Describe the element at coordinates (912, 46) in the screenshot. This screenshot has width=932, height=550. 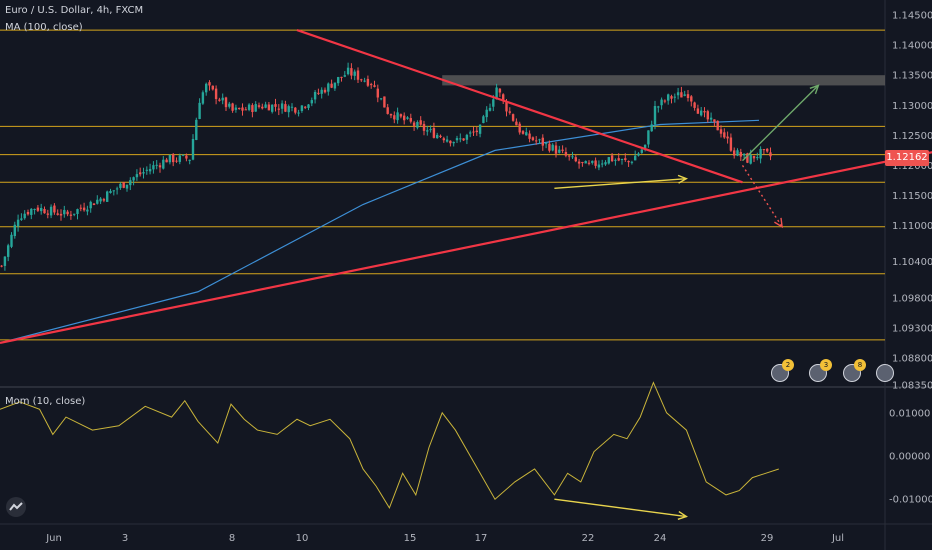
I see `y-tick-label: 1.14000` at that location.